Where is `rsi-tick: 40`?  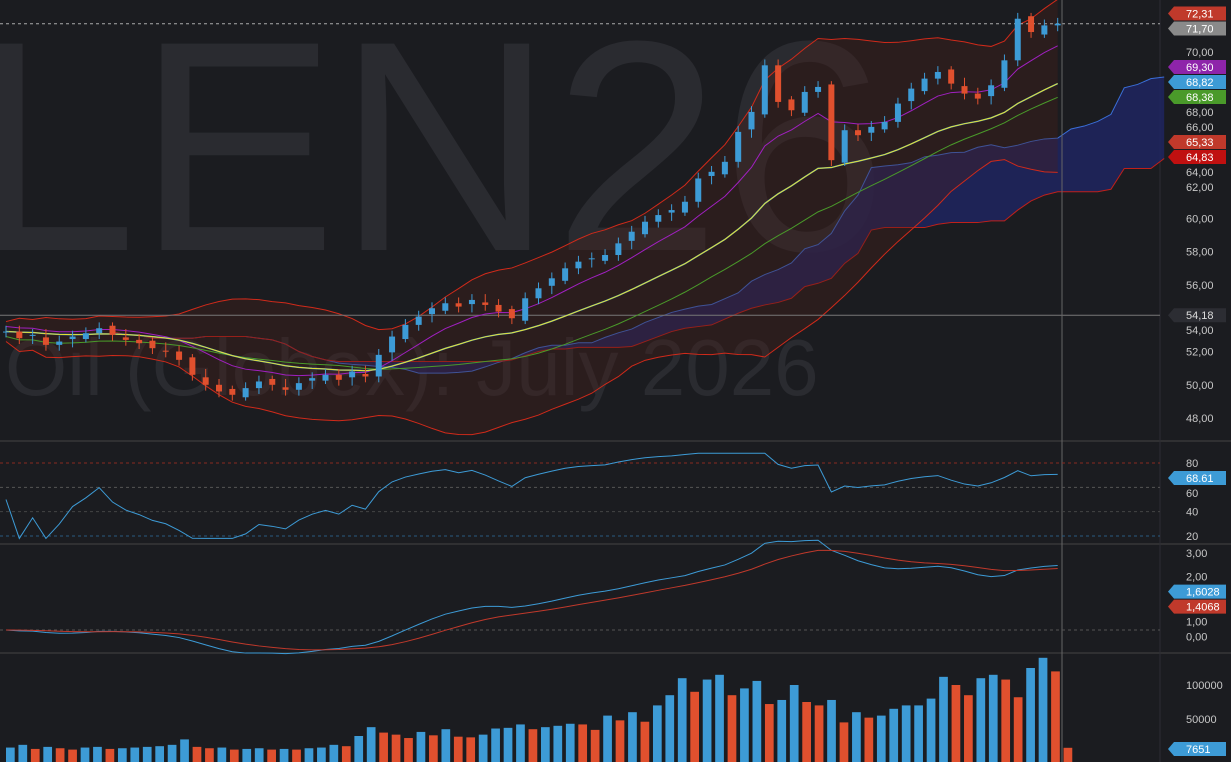 rsi-tick: 40 is located at coordinates (1192, 513).